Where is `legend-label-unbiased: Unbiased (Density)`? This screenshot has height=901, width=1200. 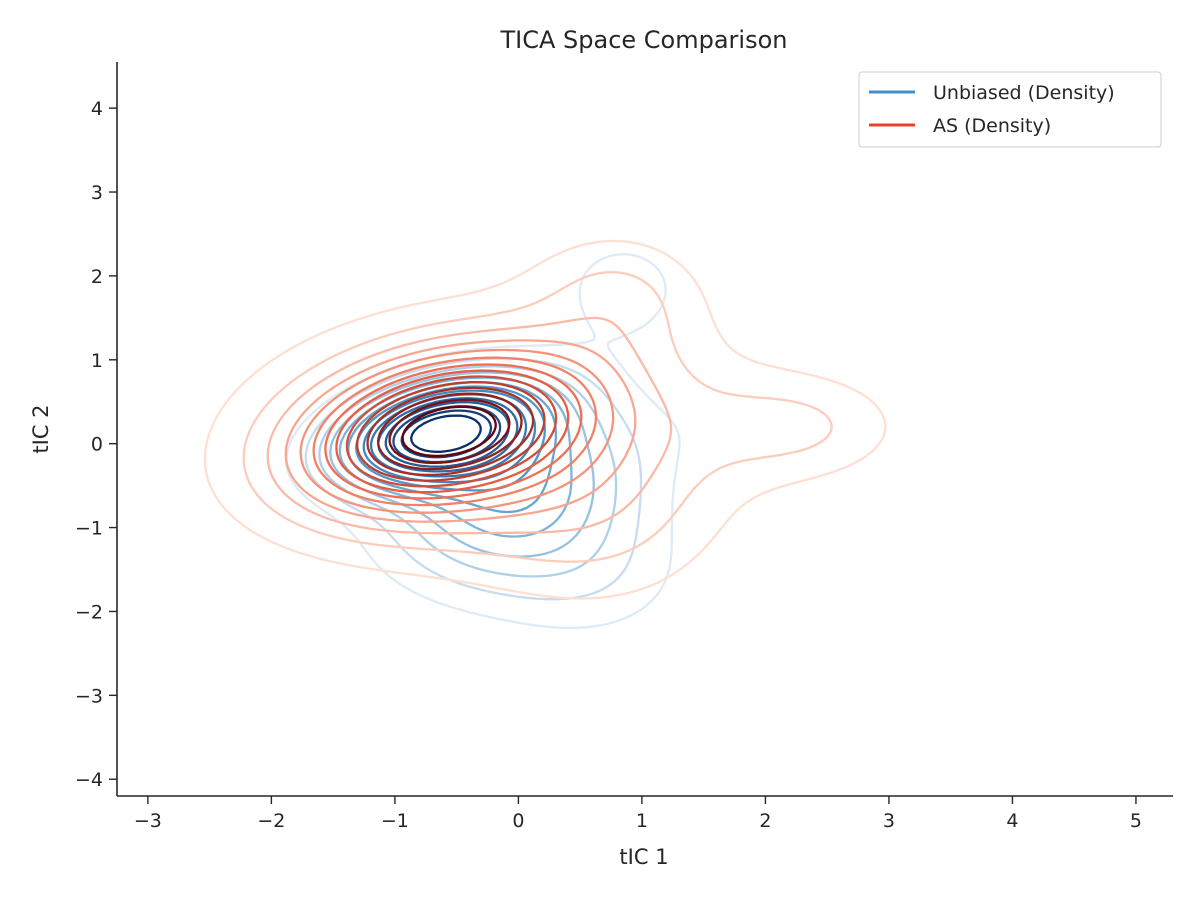
legend-label-unbiased: Unbiased (Density) is located at coordinates (1024, 93).